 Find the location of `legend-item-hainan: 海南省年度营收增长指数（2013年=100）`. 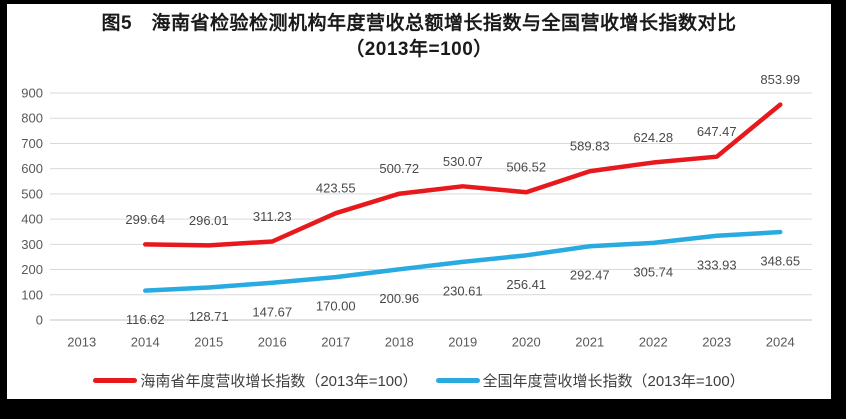

legend-item-hainan: 海南省年度营收增长指数（2013年=100） is located at coordinates (255, 380).